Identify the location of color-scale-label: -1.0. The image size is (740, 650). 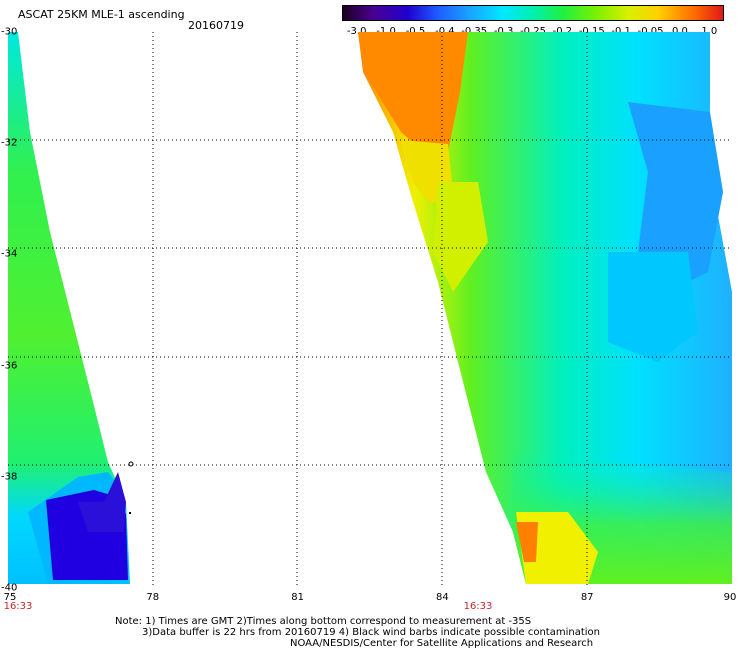
(386, 31).